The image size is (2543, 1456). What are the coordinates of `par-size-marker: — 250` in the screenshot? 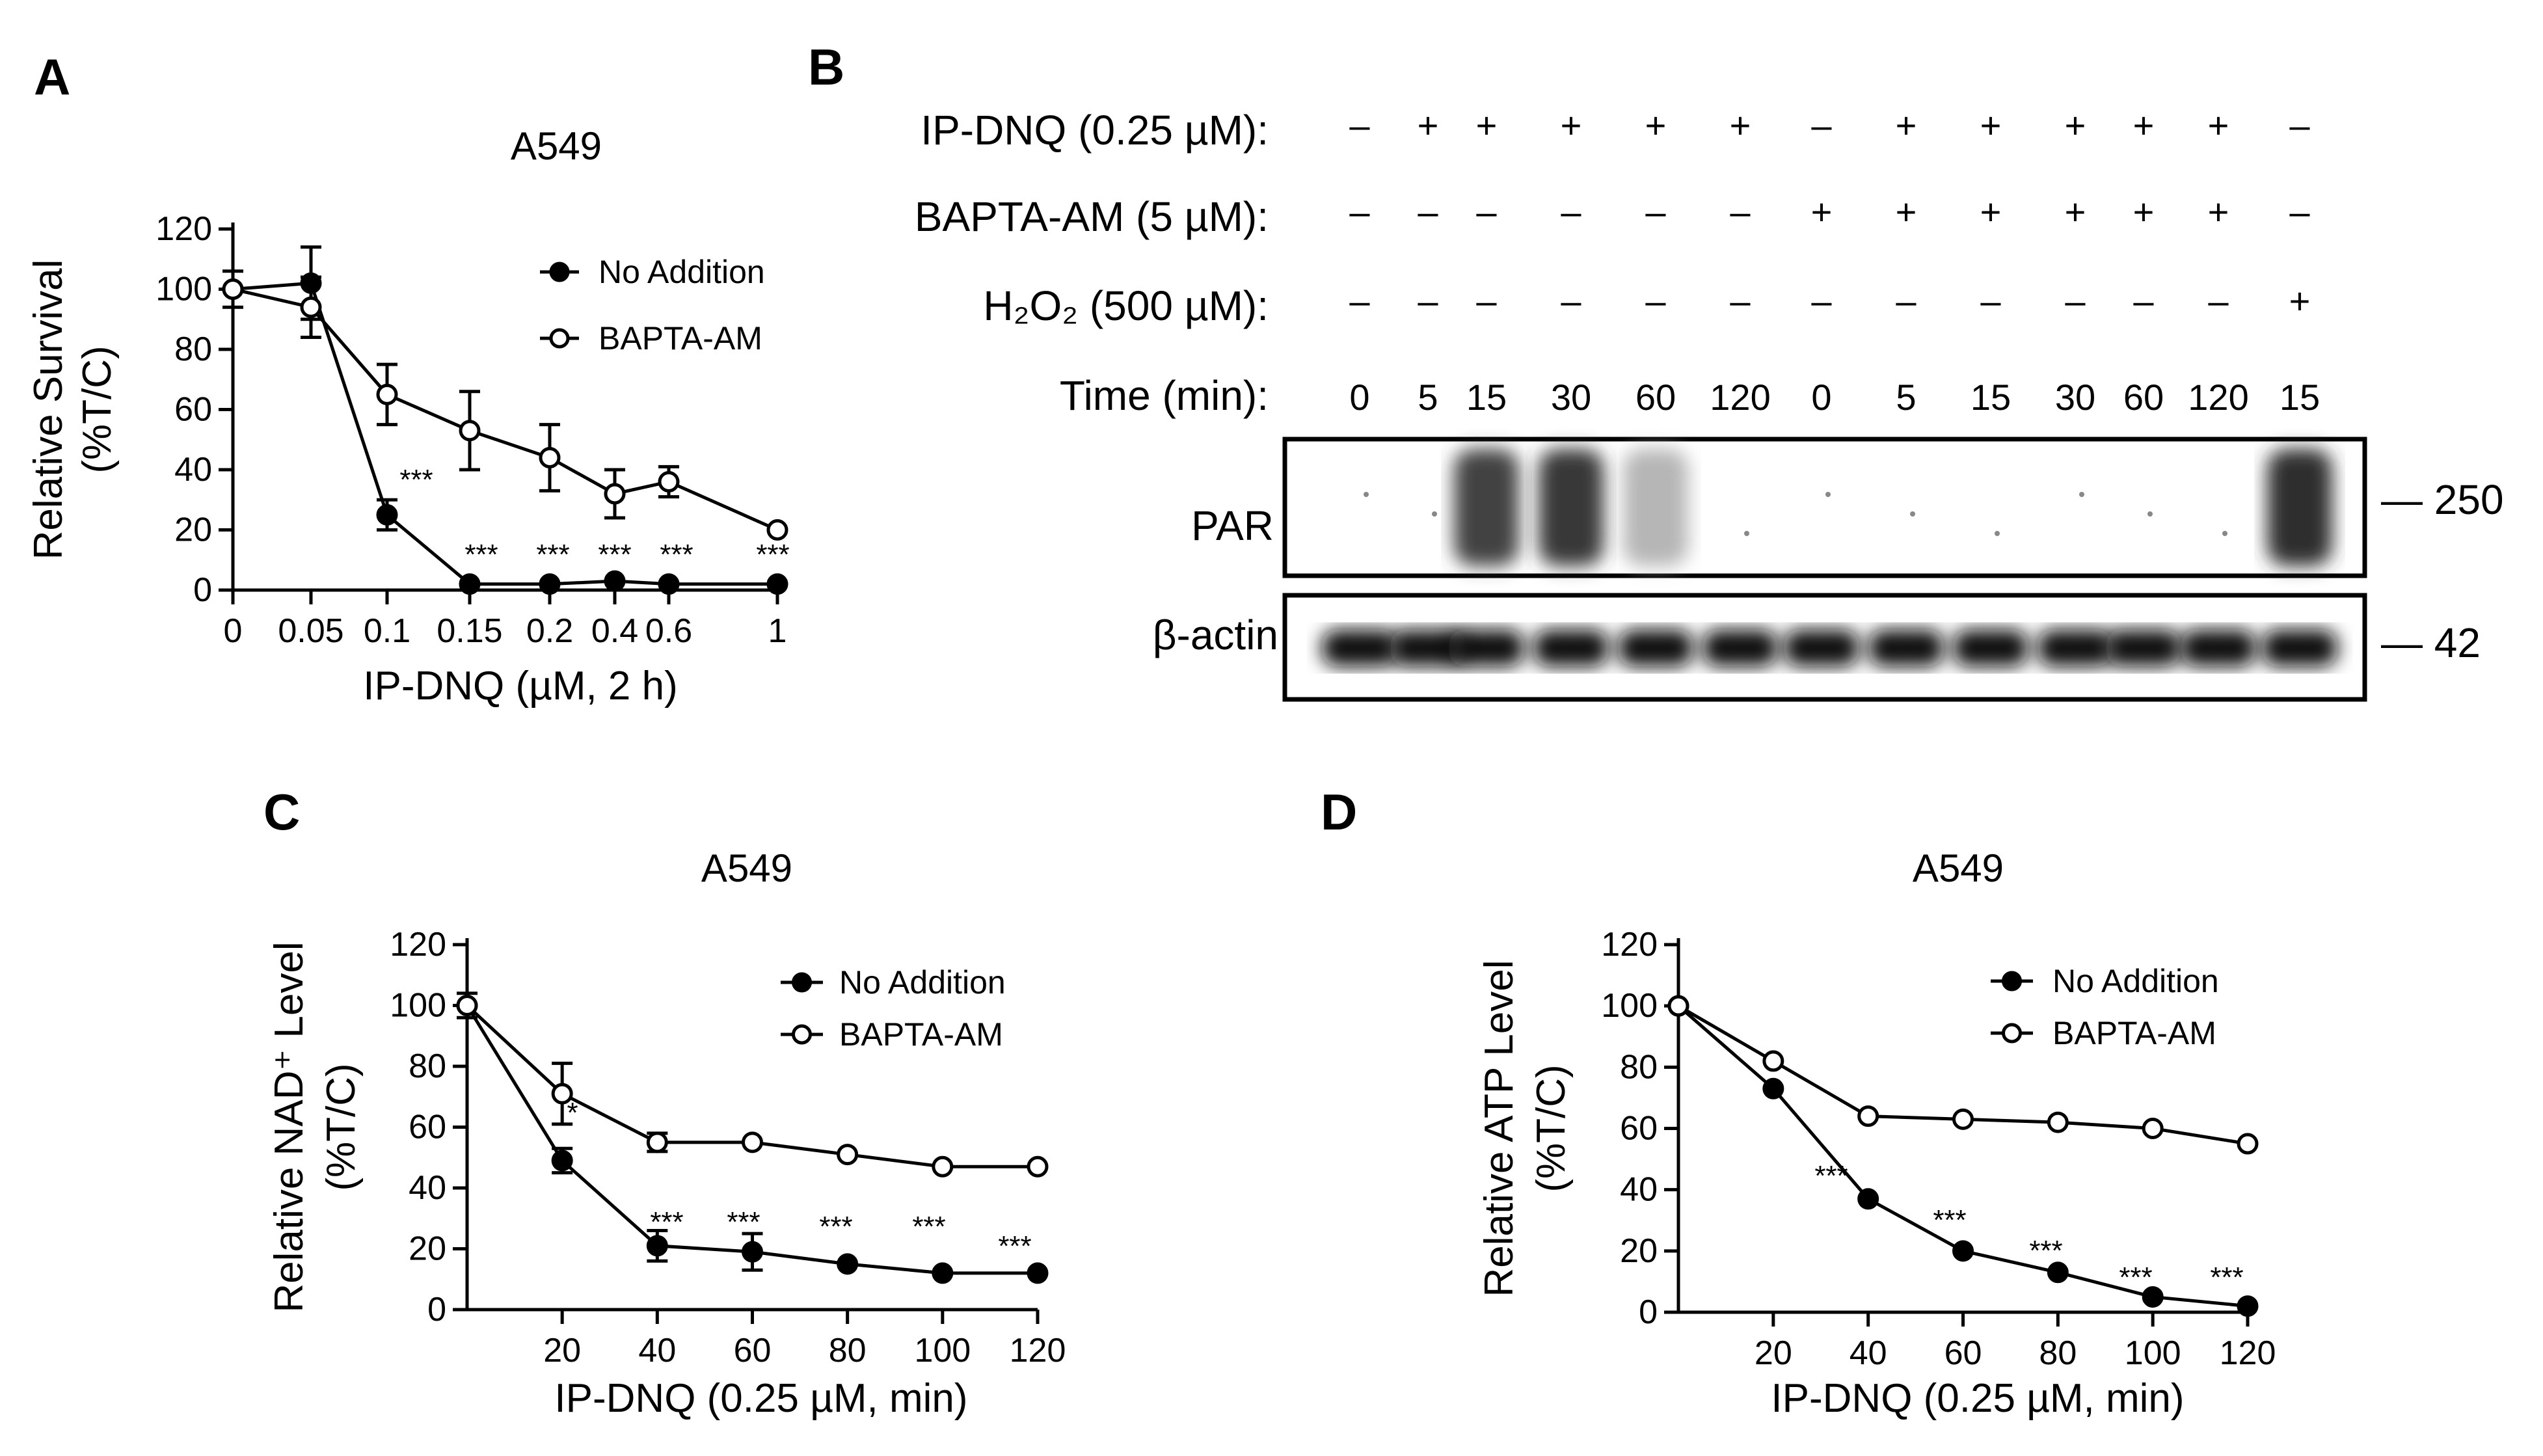 It's located at (2442, 499).